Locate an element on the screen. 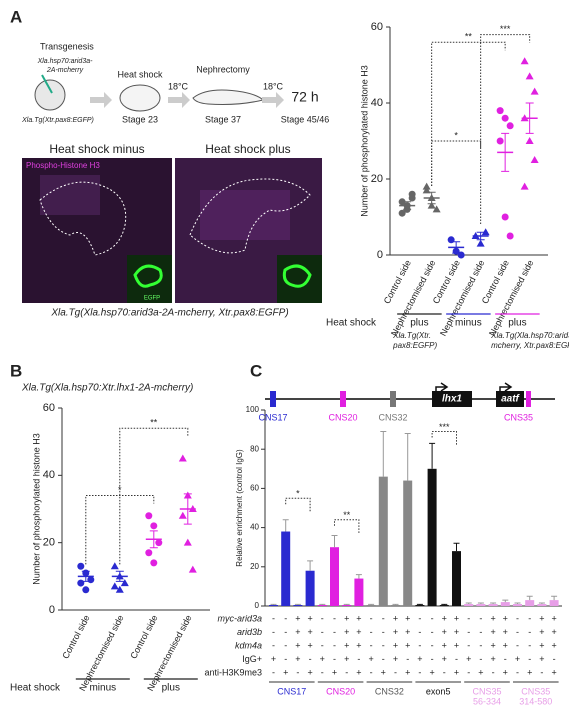 This screenshot has height=706, width=569. heat-shock-label: Heat shock is located at coordinates (35, 688).